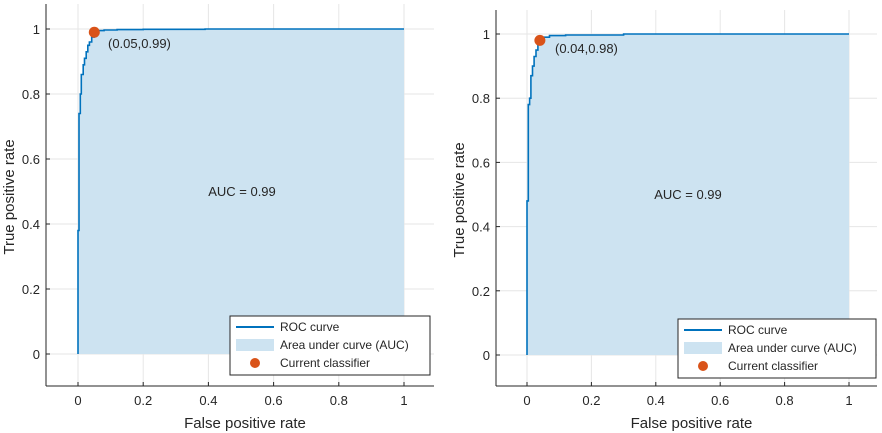 The width and height of the screenshot is (882, 433). I want to click on point-label: (0.04,0.98), so click(586, 48).